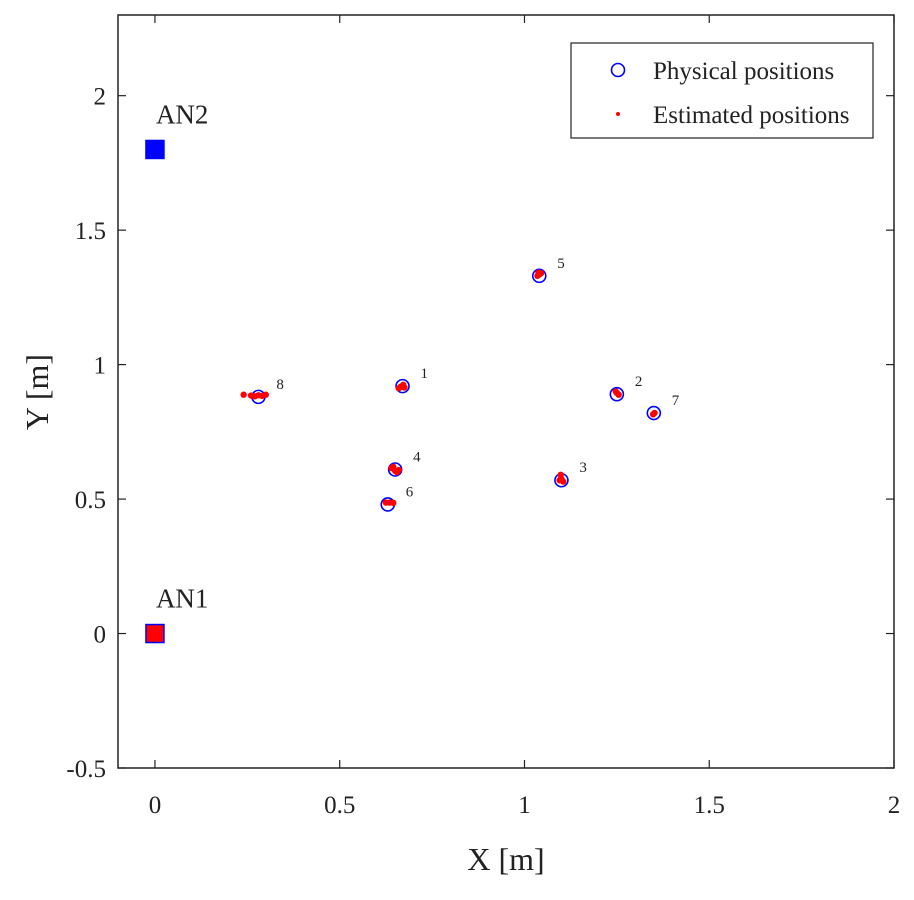 The width and height of the screenshot is (914, 900). Describe the element at coordinates (618, 70) in the screenshot. I see `legend-physical-marker` at that location.